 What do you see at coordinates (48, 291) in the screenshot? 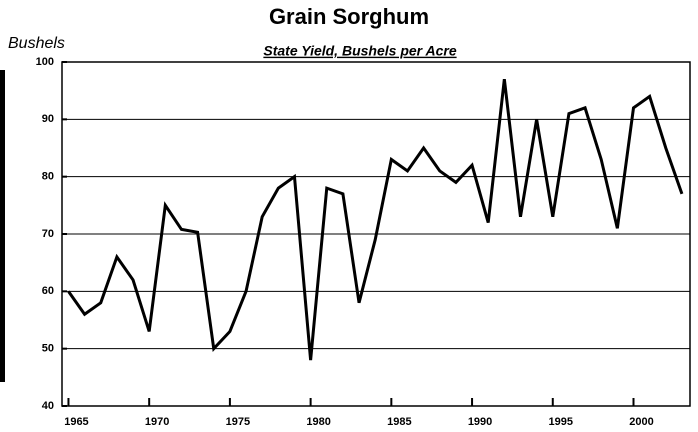
I see `y-tick-label: 60` at bounding box center [48, 291].